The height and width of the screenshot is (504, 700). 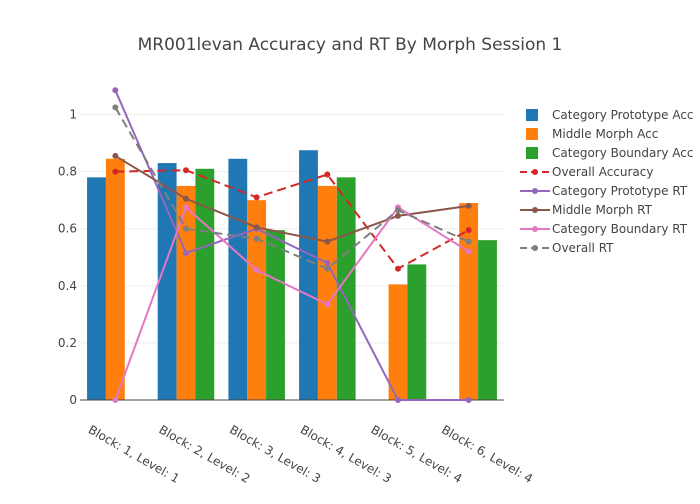 What do you see at coordinates (67, 172) in the screenshot?
I see `y-tick-label: 0.8` at bounding box center [67, 172].